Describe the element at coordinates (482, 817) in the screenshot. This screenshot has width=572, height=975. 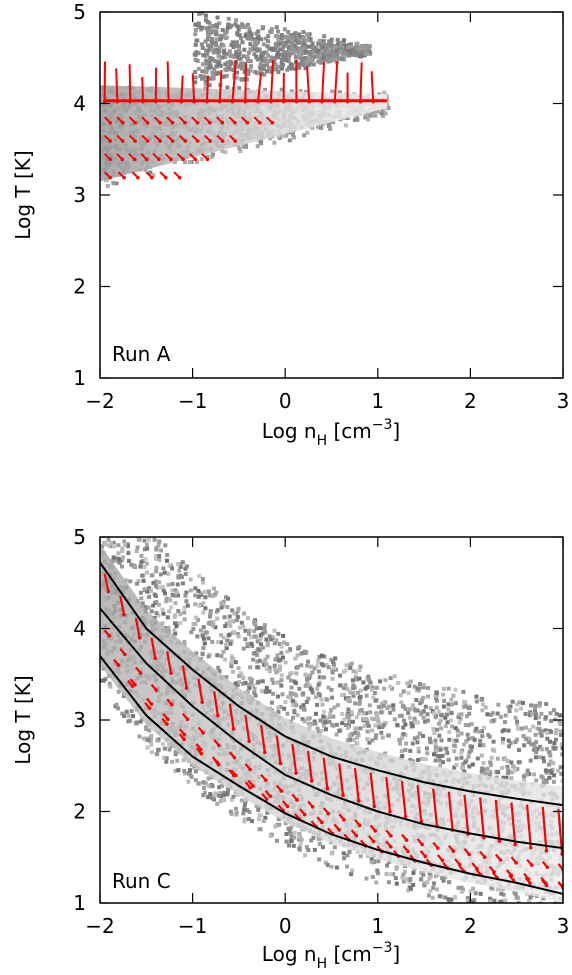
I see `velocity-arrow` at that location.